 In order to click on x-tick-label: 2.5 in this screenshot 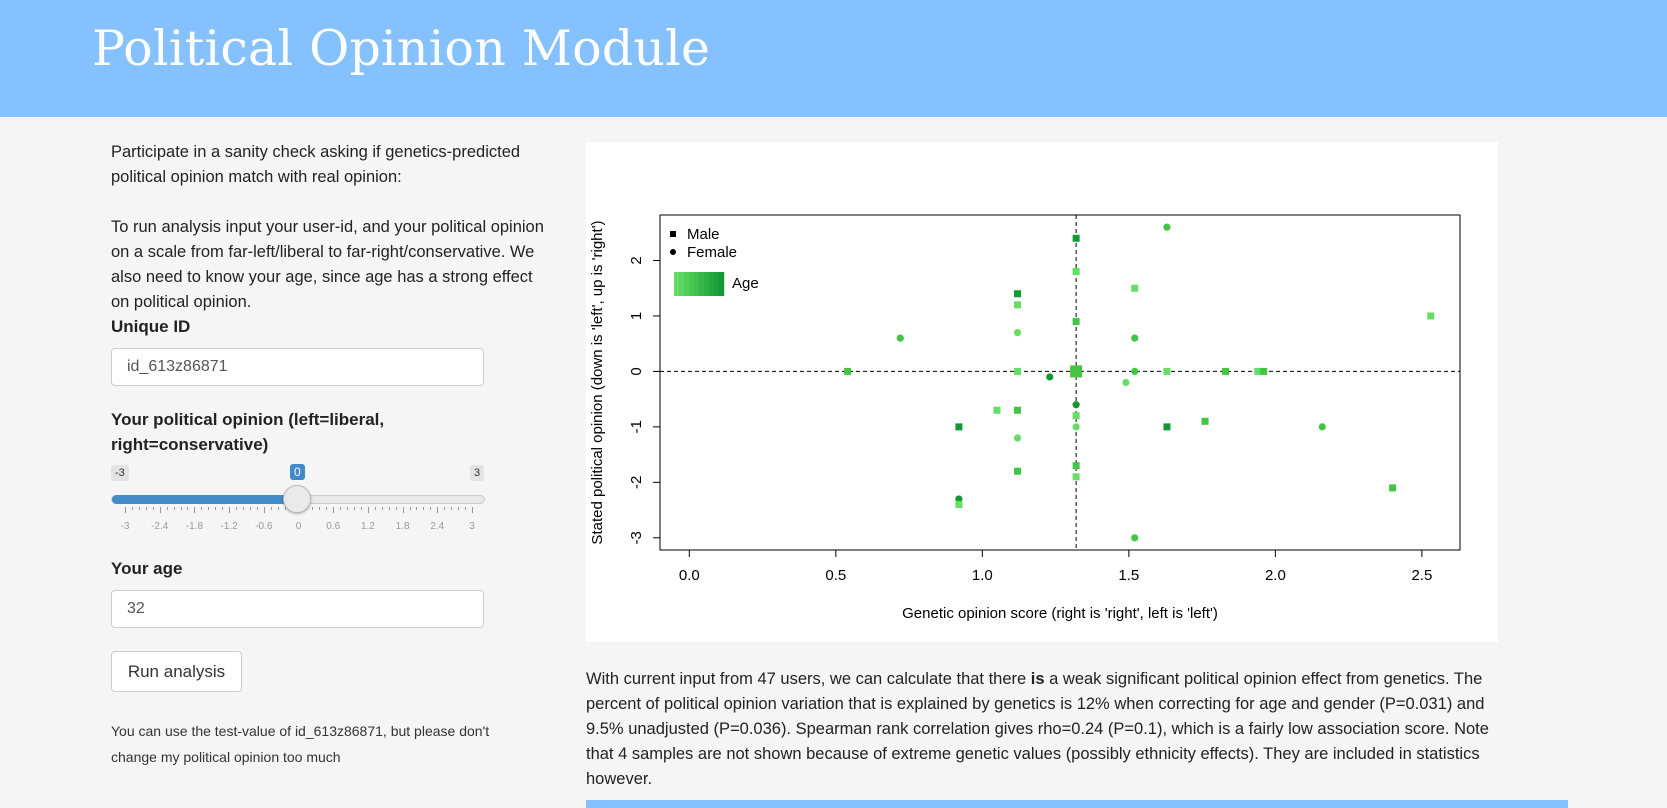, I will do `click(1421, 575)`.